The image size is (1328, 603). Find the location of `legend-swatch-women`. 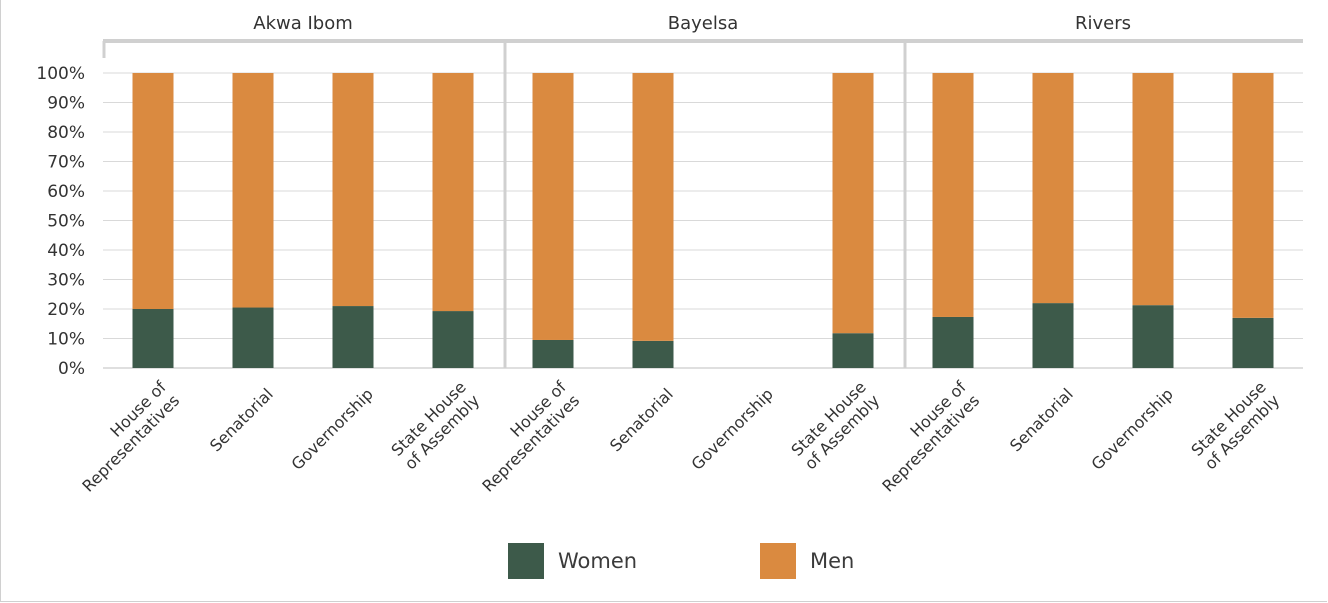

legend-swatch-women is located at coordinates (526, 561).